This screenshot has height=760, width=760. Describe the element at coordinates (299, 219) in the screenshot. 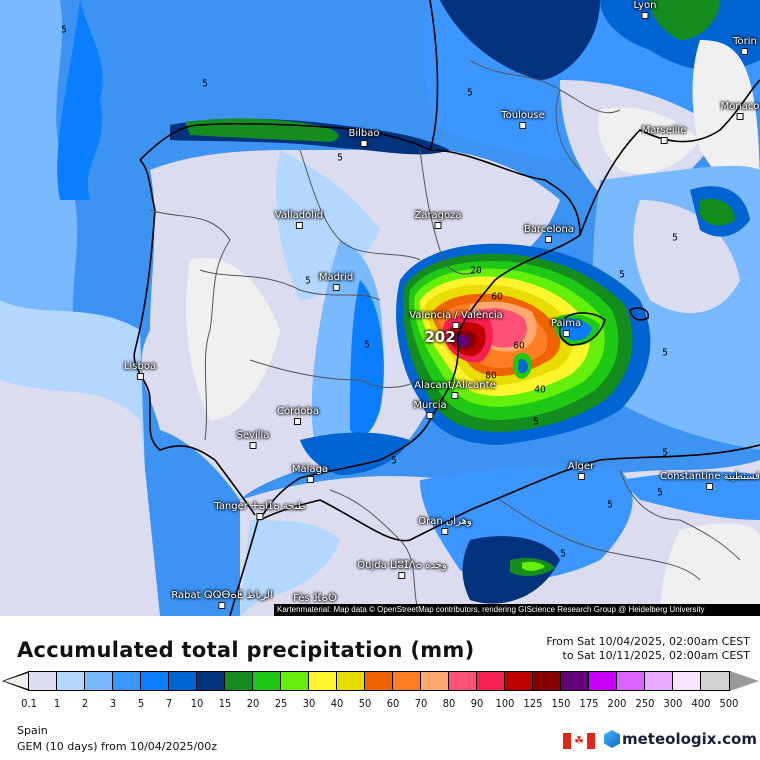

I see `city-marker: Valladolid` at that location.